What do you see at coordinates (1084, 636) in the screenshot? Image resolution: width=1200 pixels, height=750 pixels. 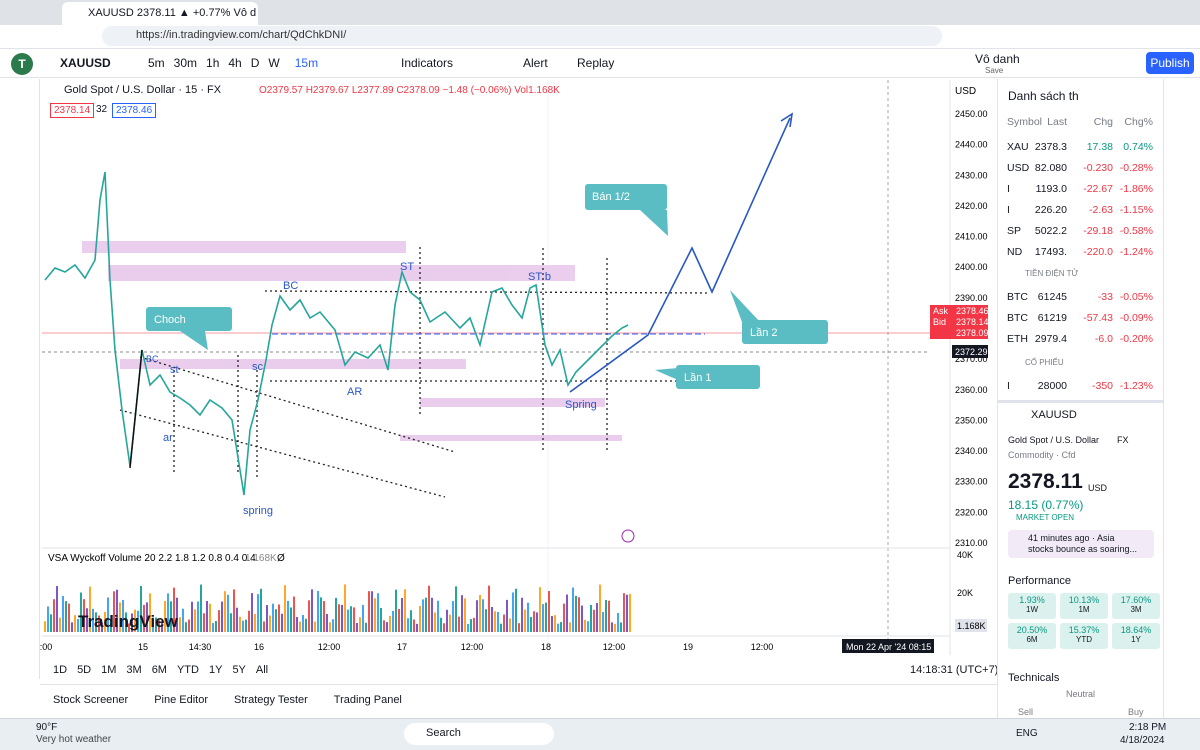 I see `perf-box: 15.37% YTD` at bounding box center [1084, 636].